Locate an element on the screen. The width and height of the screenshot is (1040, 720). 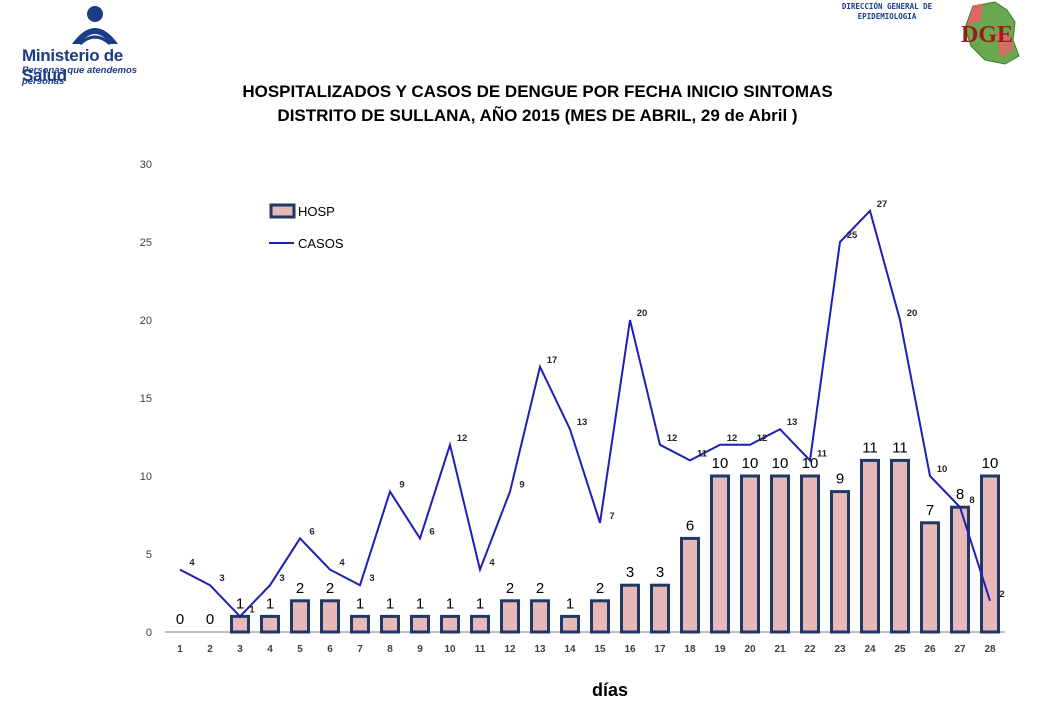
dge-logo: DGE is located at coordinates (990, 34).